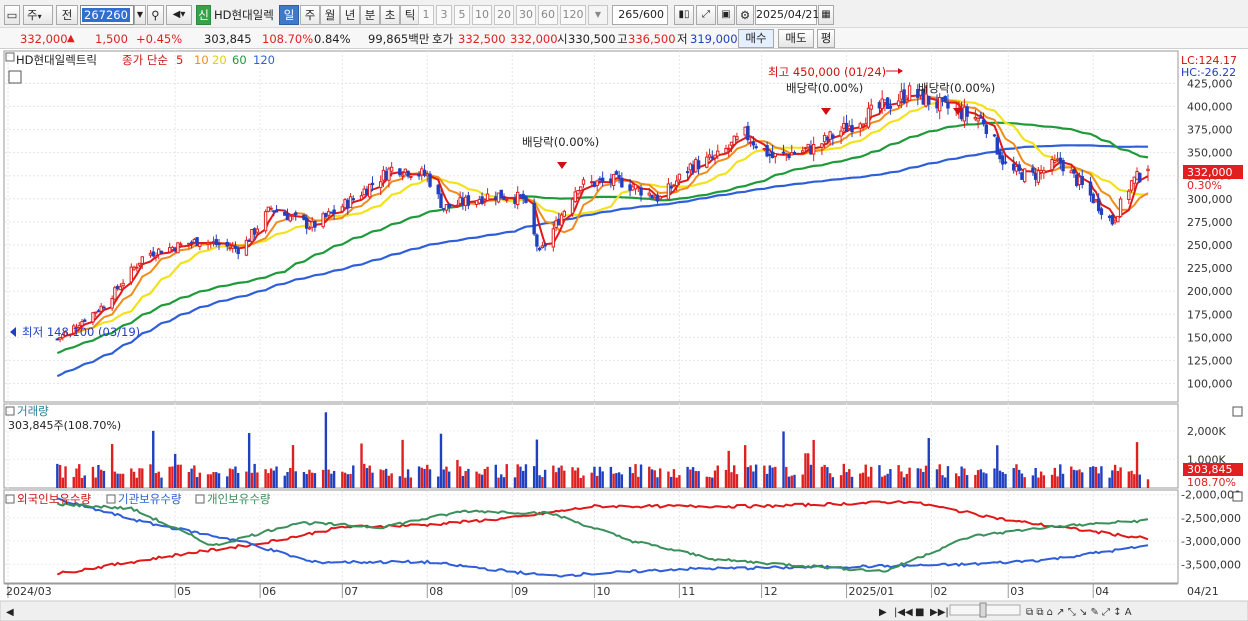 Image resolution: width=1248 pixels, height=621 pixels. Describe the element at coordinates (756, 38) in the screenshot. I see `buy-button: 매수` at that location.